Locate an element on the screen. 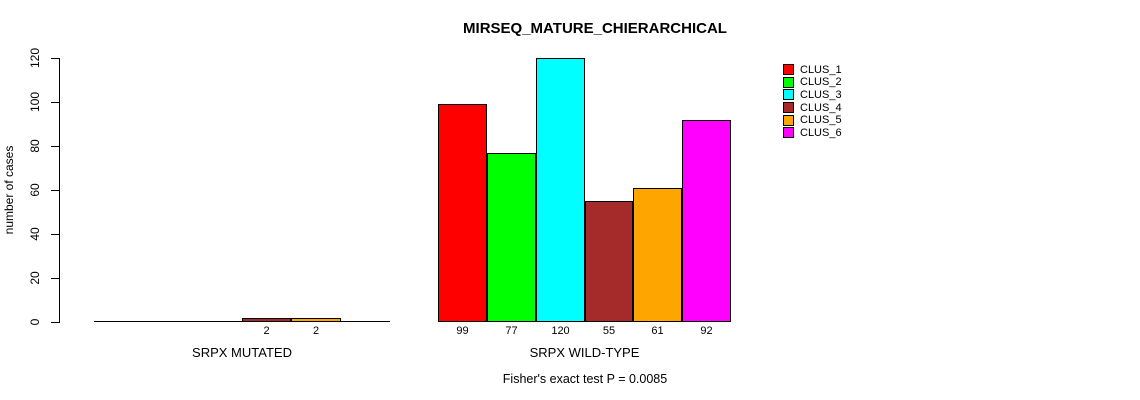 The height and width of the screenshot is (400, 1140). y-axis-line is located at coordinates (59, 190).